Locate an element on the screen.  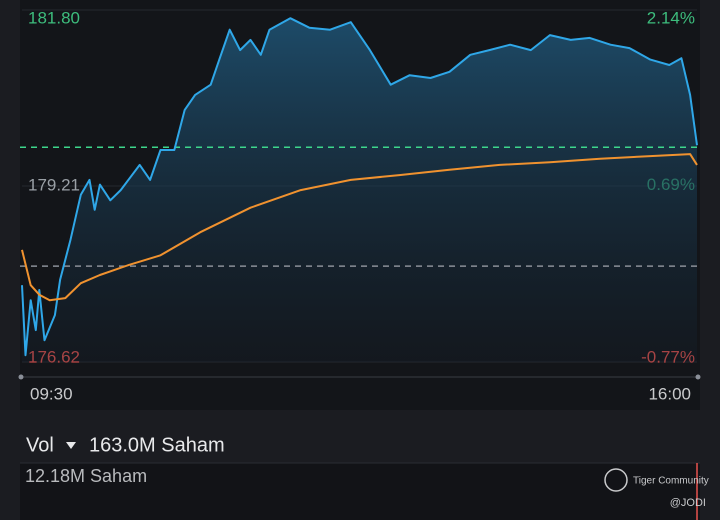
y-tick-label: 179.21 is located at coordinates (54, 184).